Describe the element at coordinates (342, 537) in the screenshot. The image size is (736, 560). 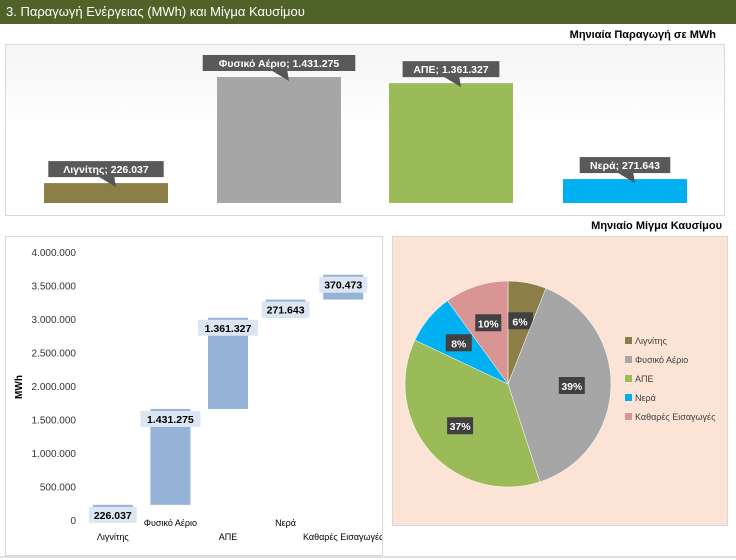
I see `x-tick-label-4: Καθαρές Εισαγωγές` at that location.